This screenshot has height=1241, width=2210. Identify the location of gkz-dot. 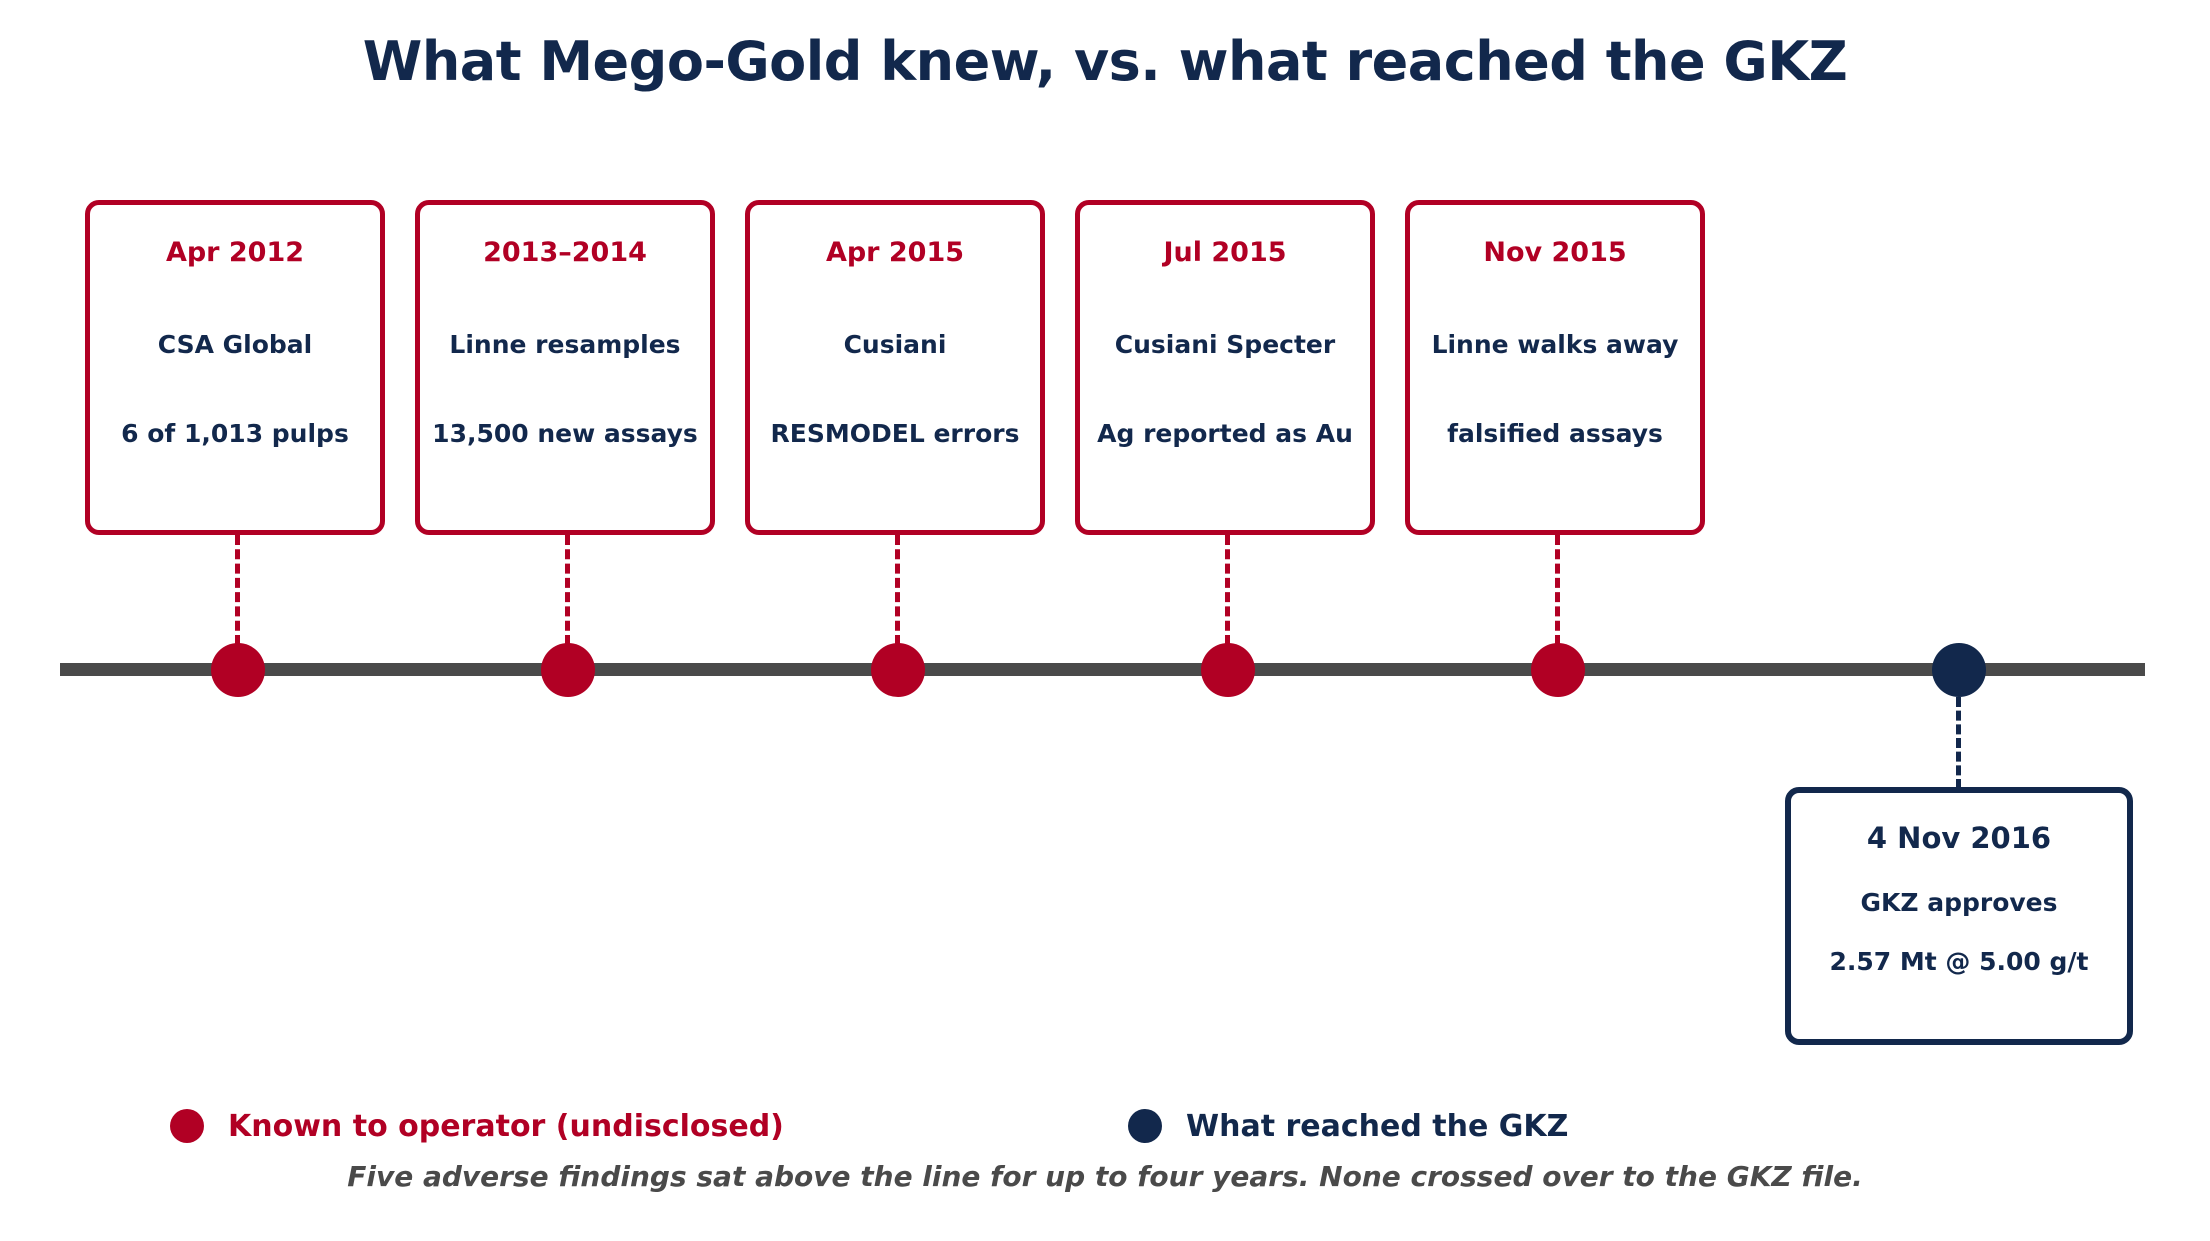
(1959, 670).